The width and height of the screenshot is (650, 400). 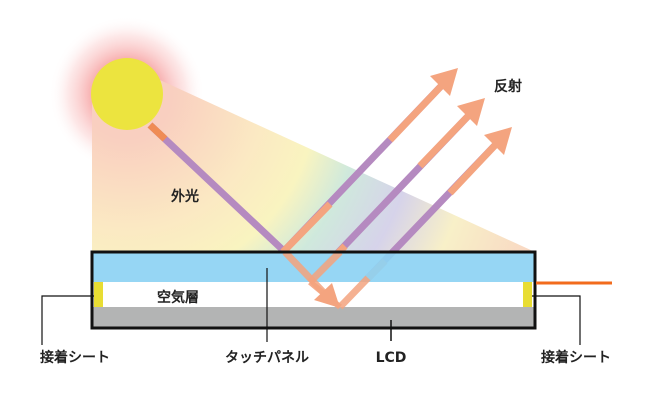 What do you see at coordinates (556, 320) in the screenshot?
I see `leader-adhesive-right` at bounding box center [556, 320].